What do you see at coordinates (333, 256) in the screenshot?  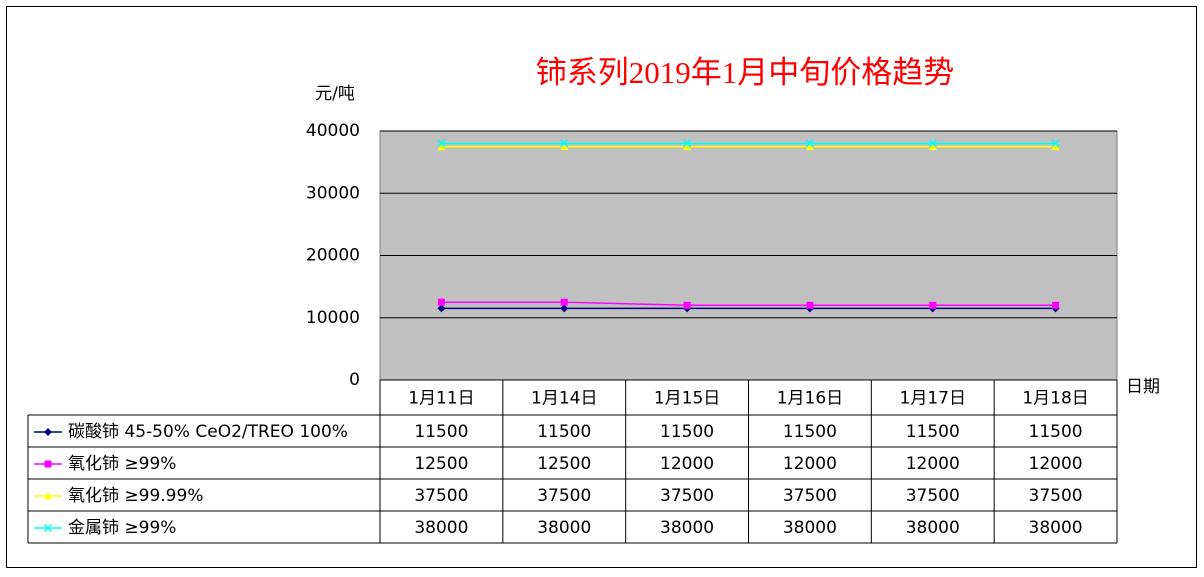 I see `y-tick-label: 20000` at bounding box center [333, 256].